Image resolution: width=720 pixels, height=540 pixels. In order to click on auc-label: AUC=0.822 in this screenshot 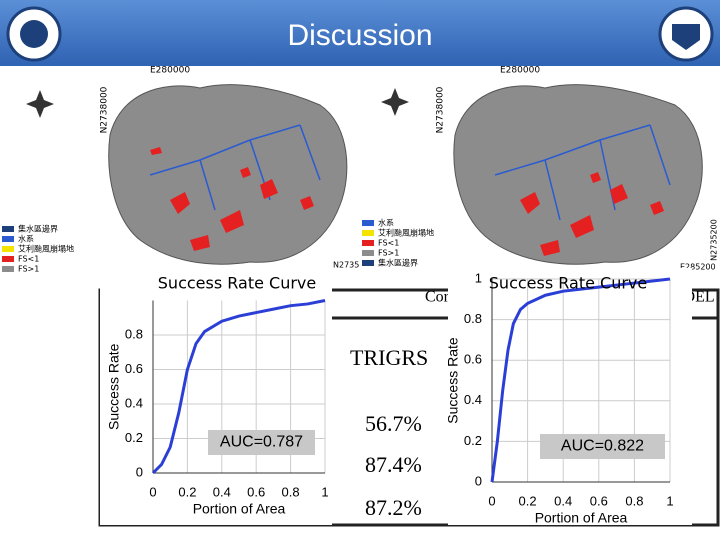, I will do `click(602, 446)`.